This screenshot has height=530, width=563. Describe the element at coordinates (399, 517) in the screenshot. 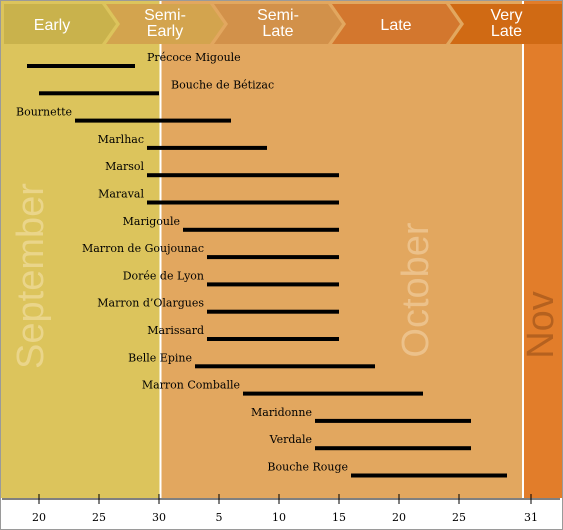

I see `x-tick-label-october-20: 20` at that location.